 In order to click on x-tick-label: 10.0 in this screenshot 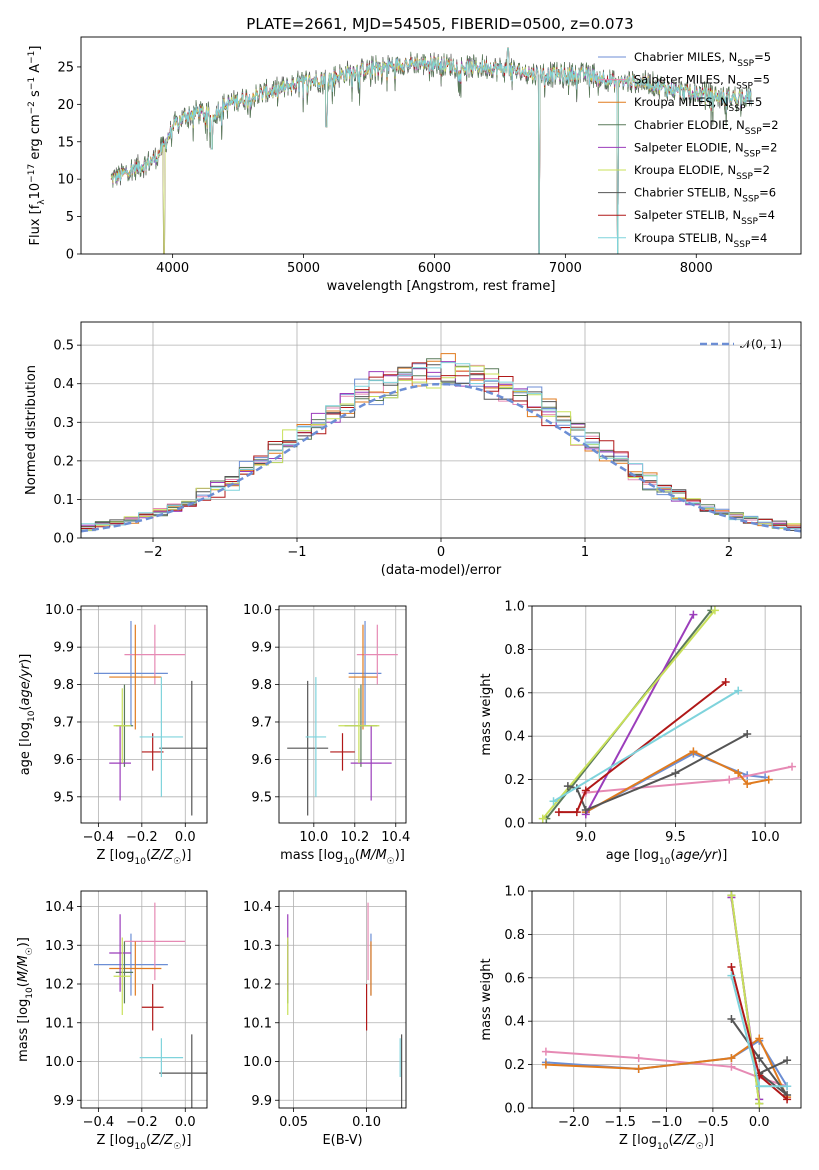, I will do `click(765, 837)`.